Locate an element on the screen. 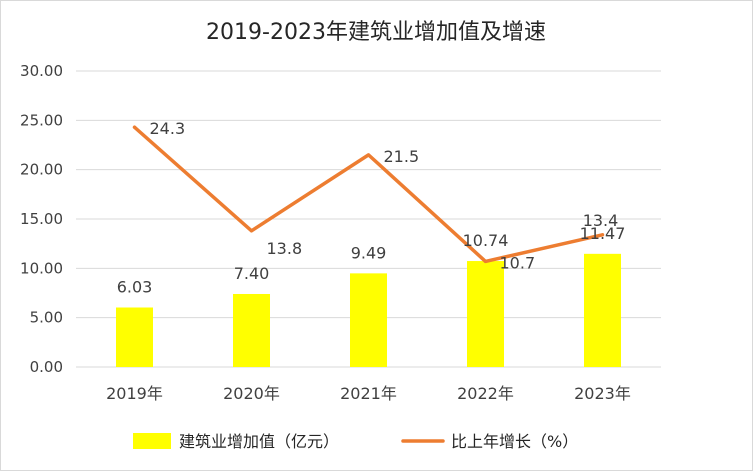 The image size is (753, 474). bar-data-label: 11.47 is located at coordinates (603, 233).